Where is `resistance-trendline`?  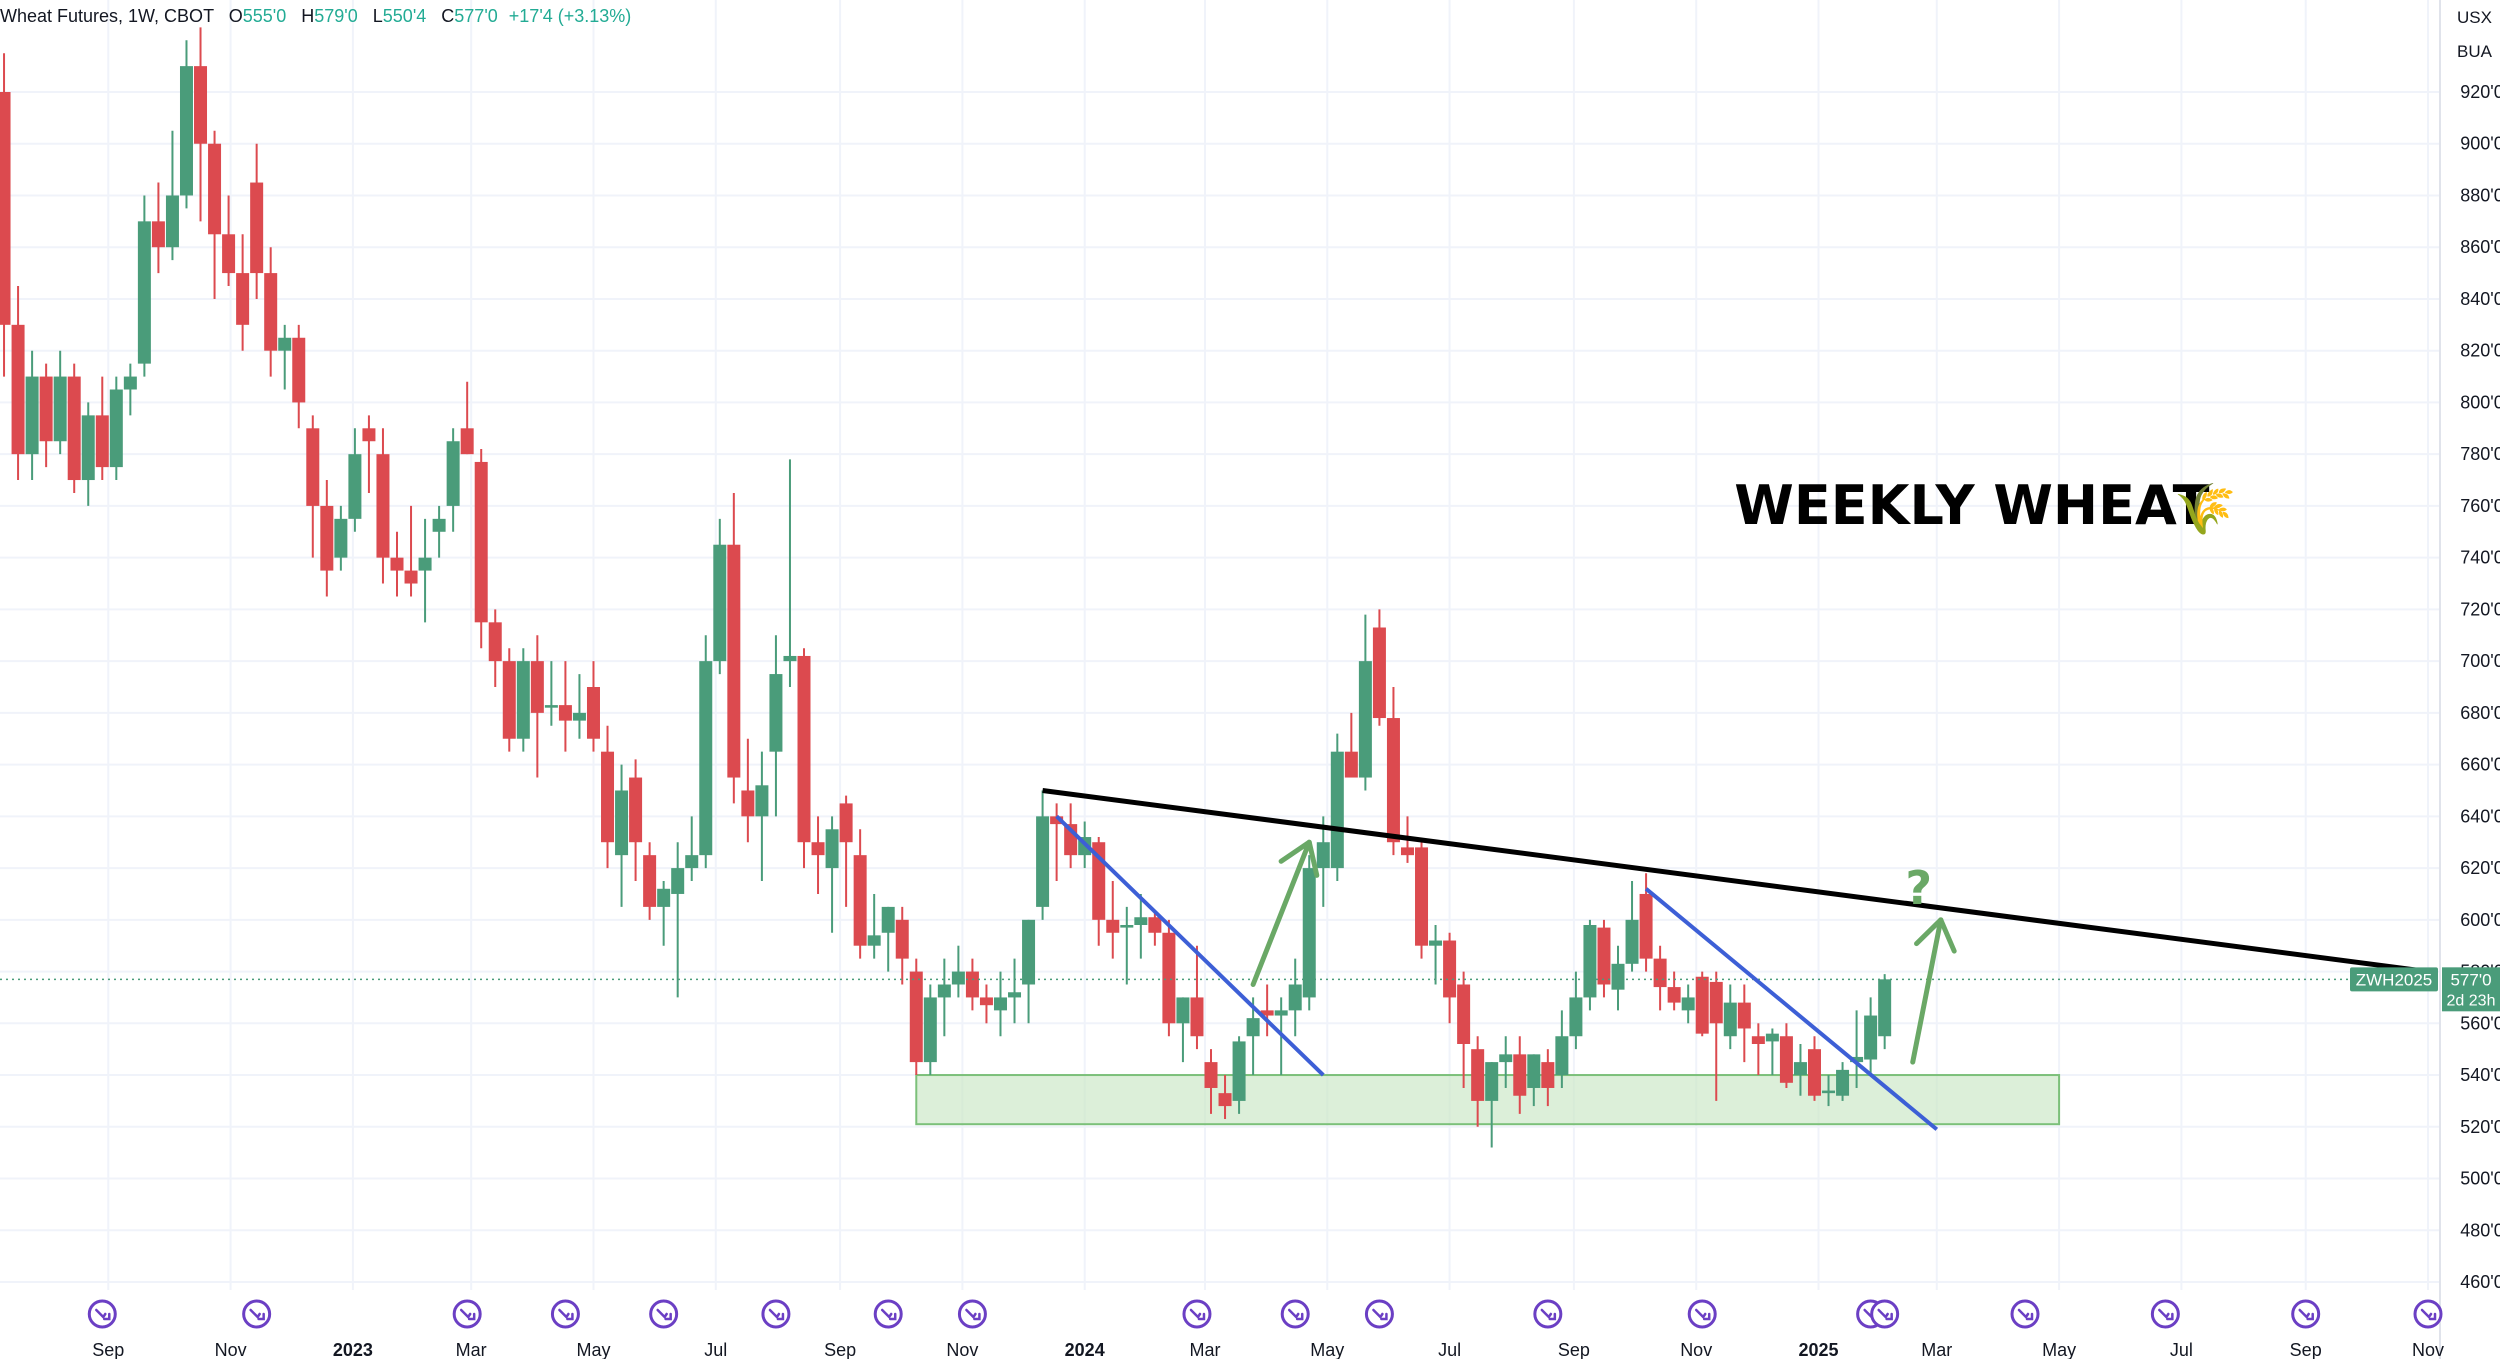
resistance-trendline is located at coordinates (1735, 881).